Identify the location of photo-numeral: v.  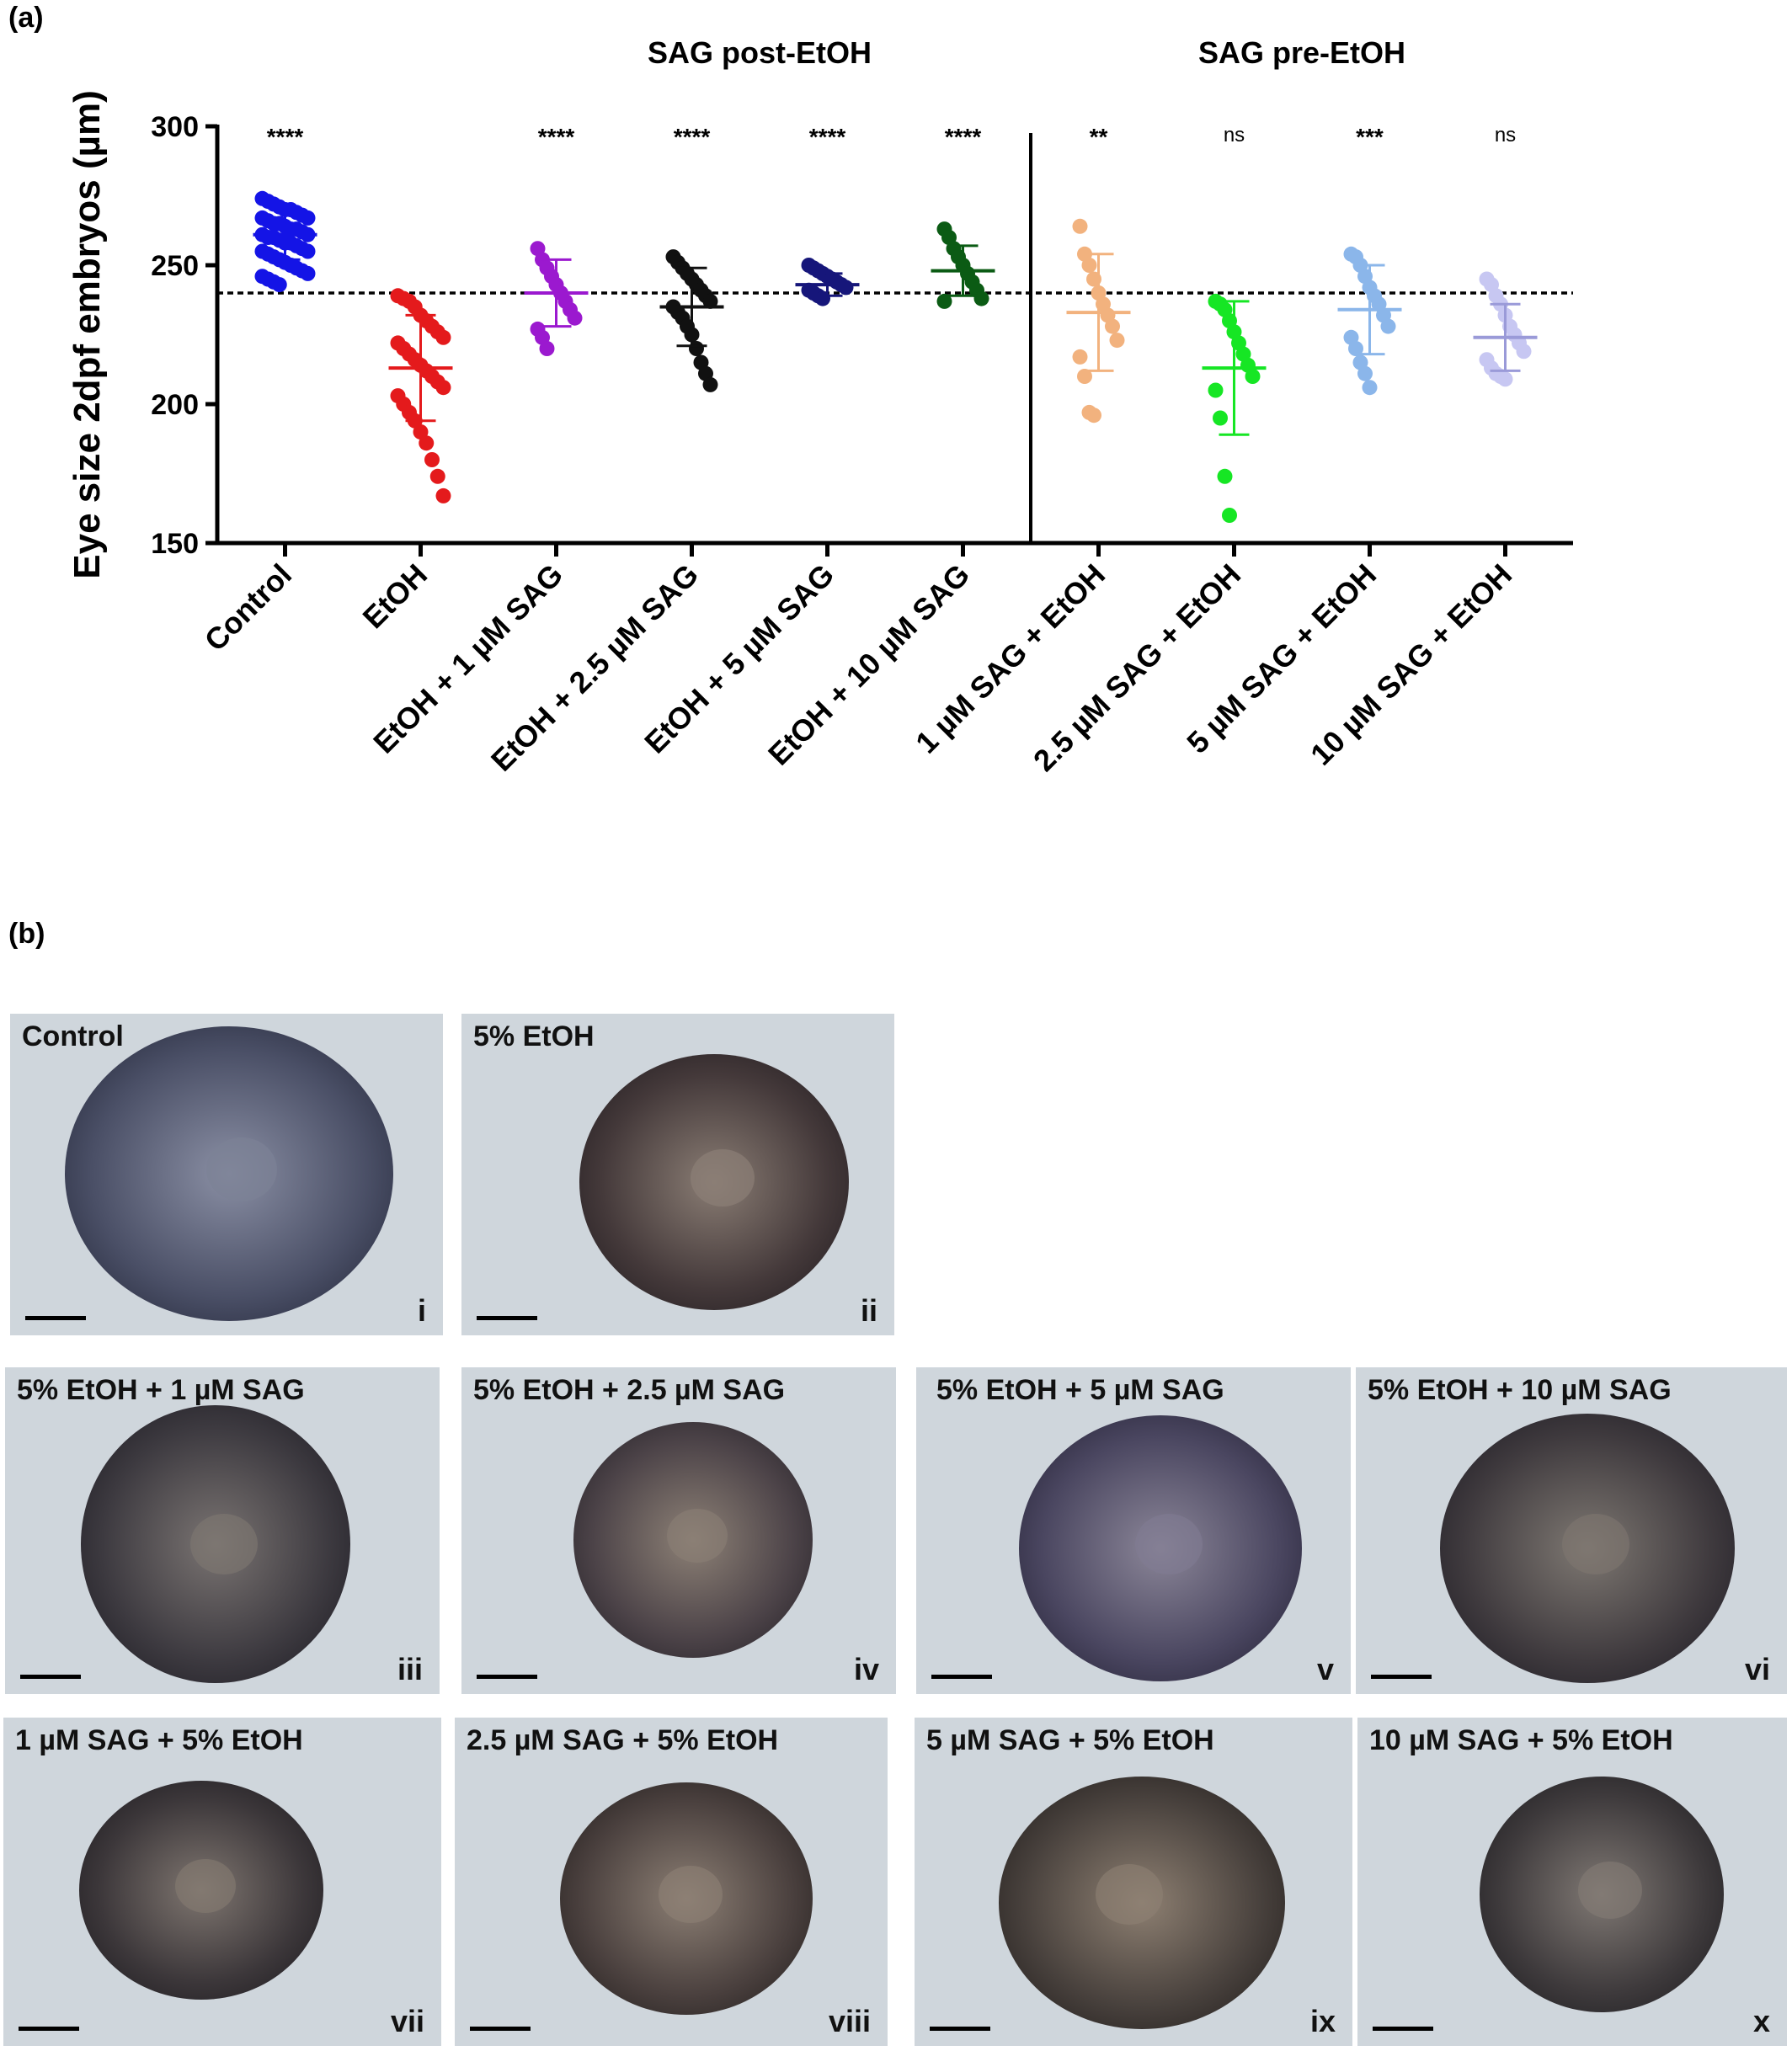
(1325, 1669).